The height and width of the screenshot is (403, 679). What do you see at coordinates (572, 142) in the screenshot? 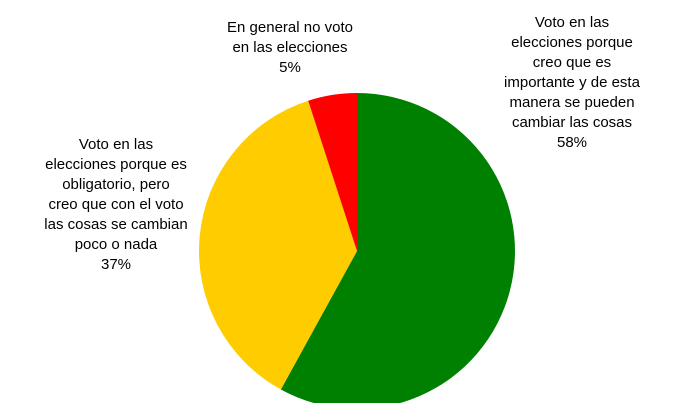
I see `slice-value-label: 58%` at bounding box center [572, 142].